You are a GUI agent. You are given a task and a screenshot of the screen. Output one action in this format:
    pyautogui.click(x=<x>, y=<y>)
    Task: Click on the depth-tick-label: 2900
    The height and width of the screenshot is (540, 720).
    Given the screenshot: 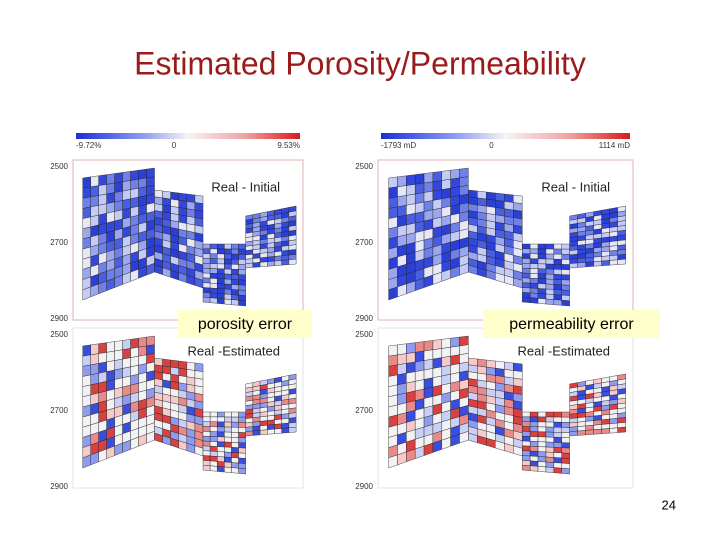 What is the action you would take?
    pyautogui.click(x=59, y=318)
    